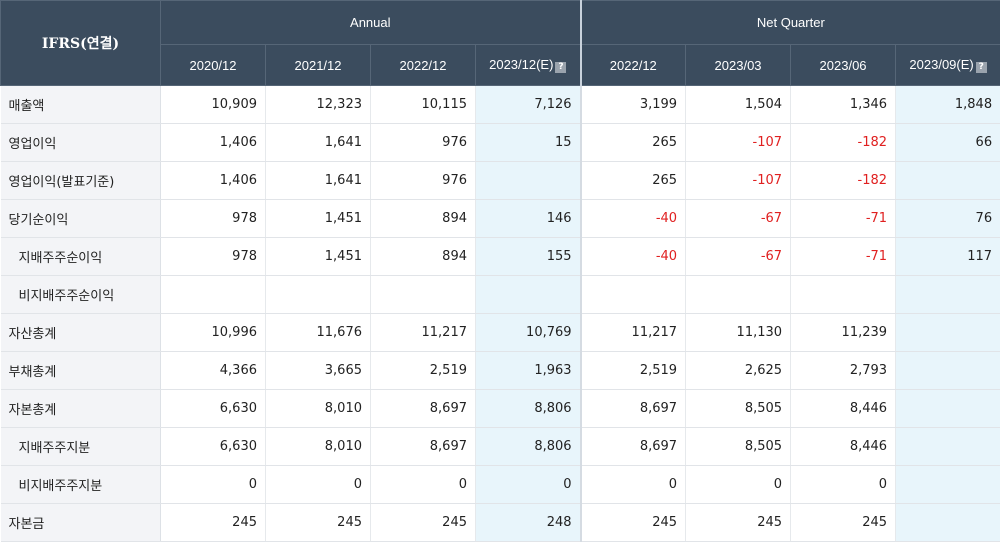  What do you see at coordinates (80, 142) in the screenshot?
I see `row-label: 영업이익` at bounding box center [80, 142].